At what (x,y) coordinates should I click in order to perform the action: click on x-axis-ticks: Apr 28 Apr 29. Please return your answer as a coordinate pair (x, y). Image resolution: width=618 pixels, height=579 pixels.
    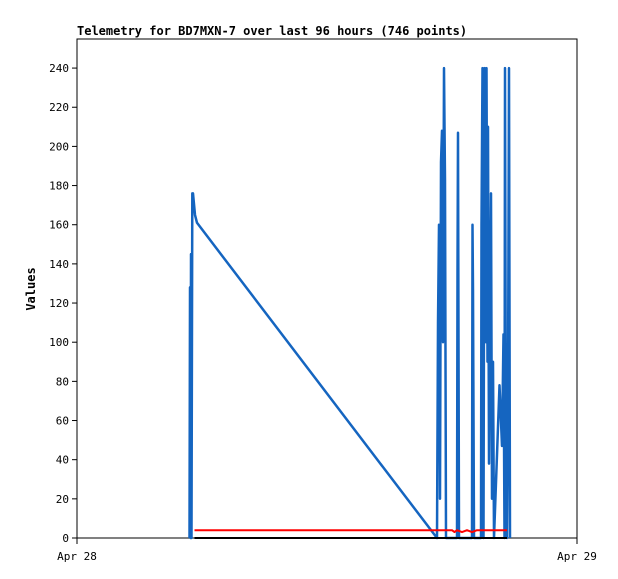
    Looking at the image, I should click on (327, 550).